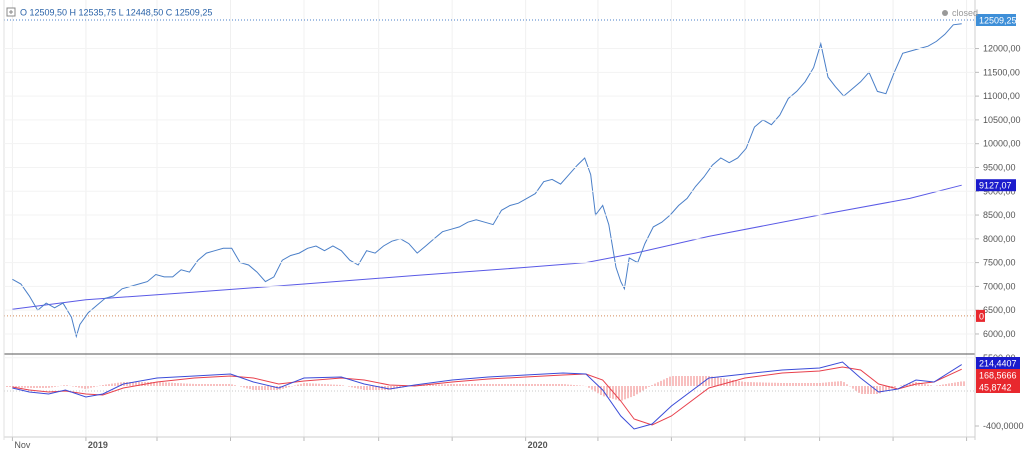 The width and height of the screenshot is (1024, 451). Describe the element at coordinates (485, 388) in the screenshot. I see `macd-histogram` at that location.